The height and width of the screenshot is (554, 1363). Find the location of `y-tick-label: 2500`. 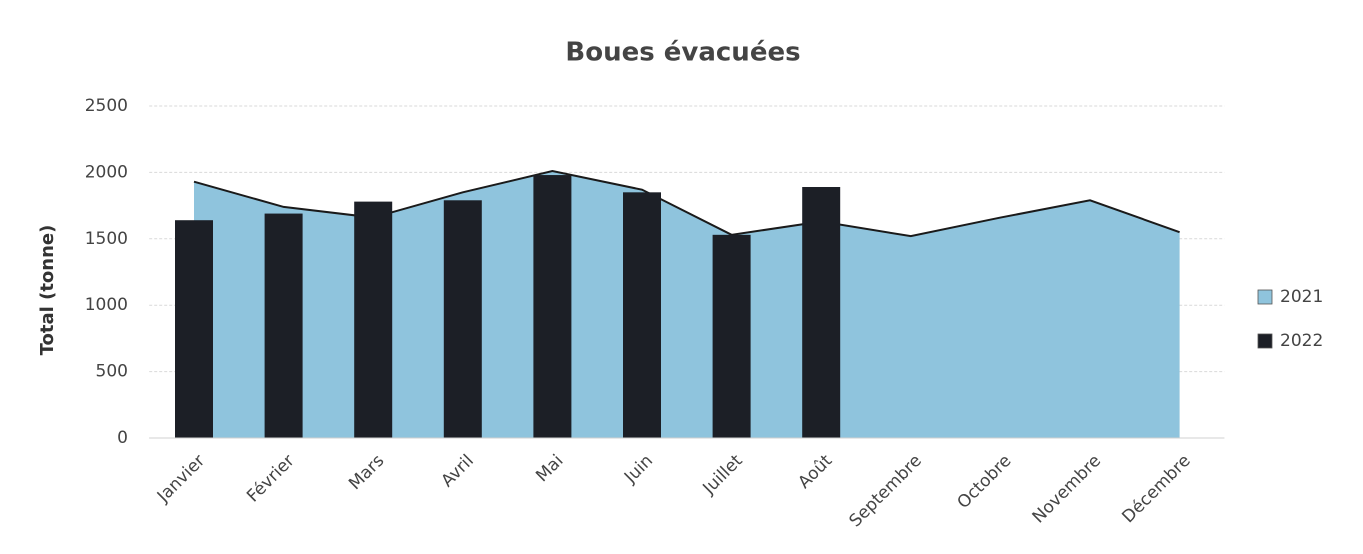

y-tick-label: 2500 is located at coordinates (106, 106).